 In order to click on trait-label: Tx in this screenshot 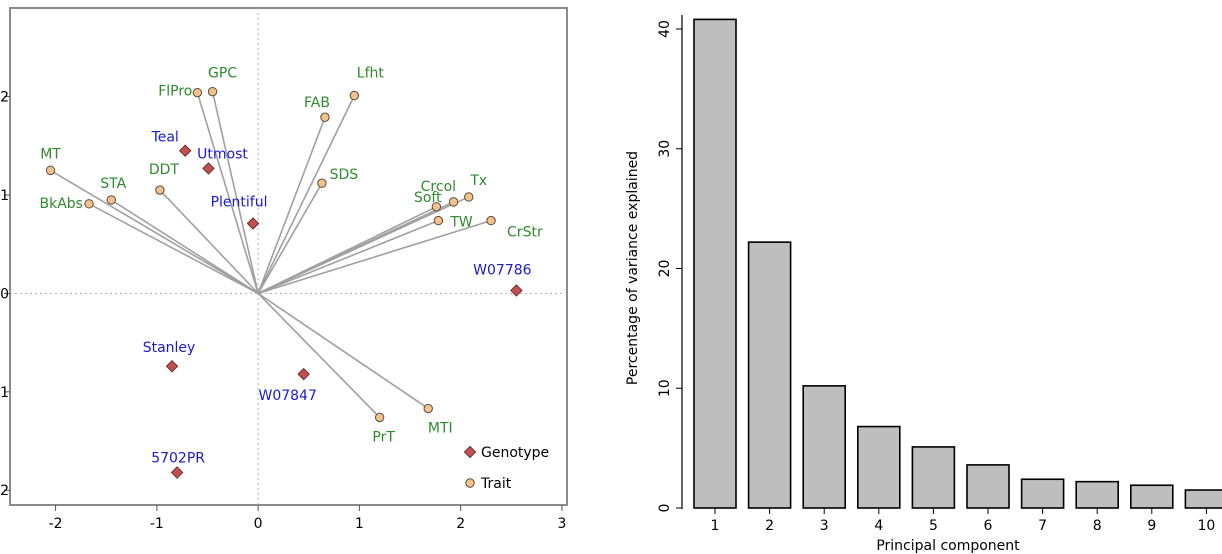, I will do `click(478, 181)`.